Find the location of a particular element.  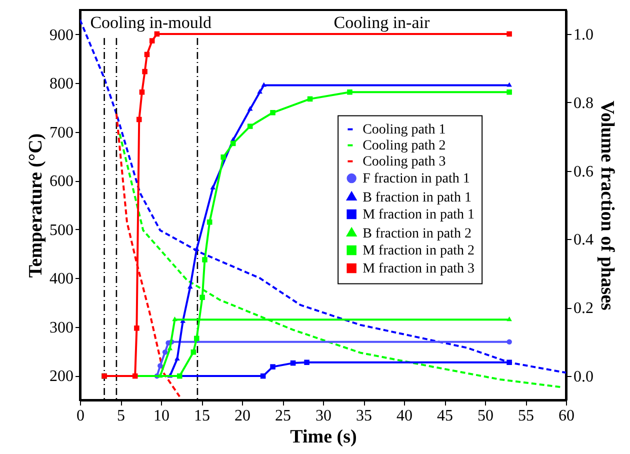

x-tick-label: 5 is located at coordinates (121, 416).